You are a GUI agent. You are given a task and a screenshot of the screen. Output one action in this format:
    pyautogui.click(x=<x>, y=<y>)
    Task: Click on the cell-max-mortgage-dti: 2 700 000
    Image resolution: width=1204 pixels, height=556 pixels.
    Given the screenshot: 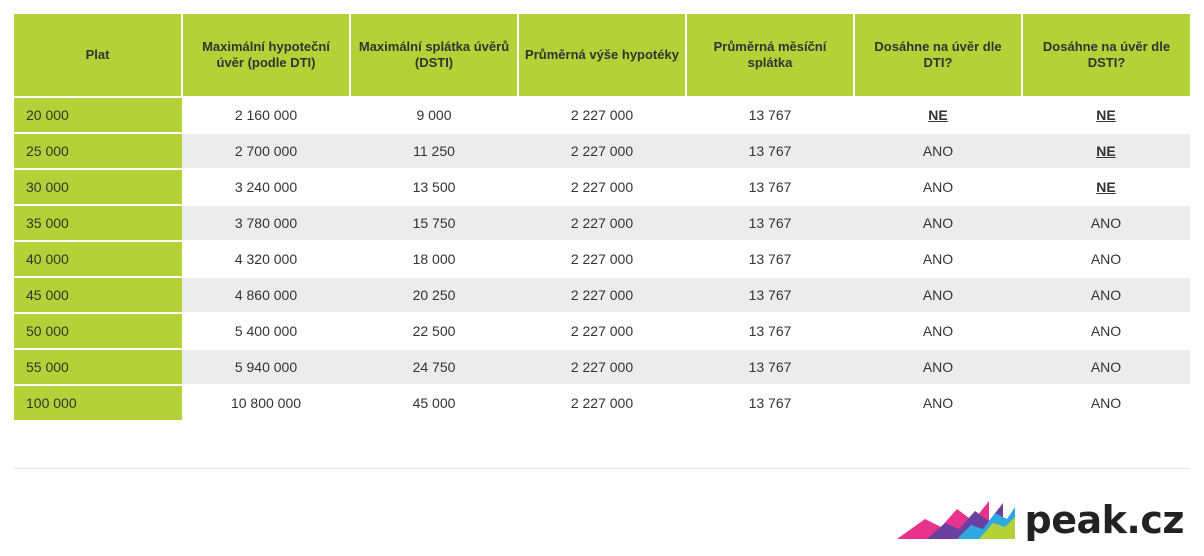 What is the action you would take?
    pyautogui.click(x=266, y=150)
    